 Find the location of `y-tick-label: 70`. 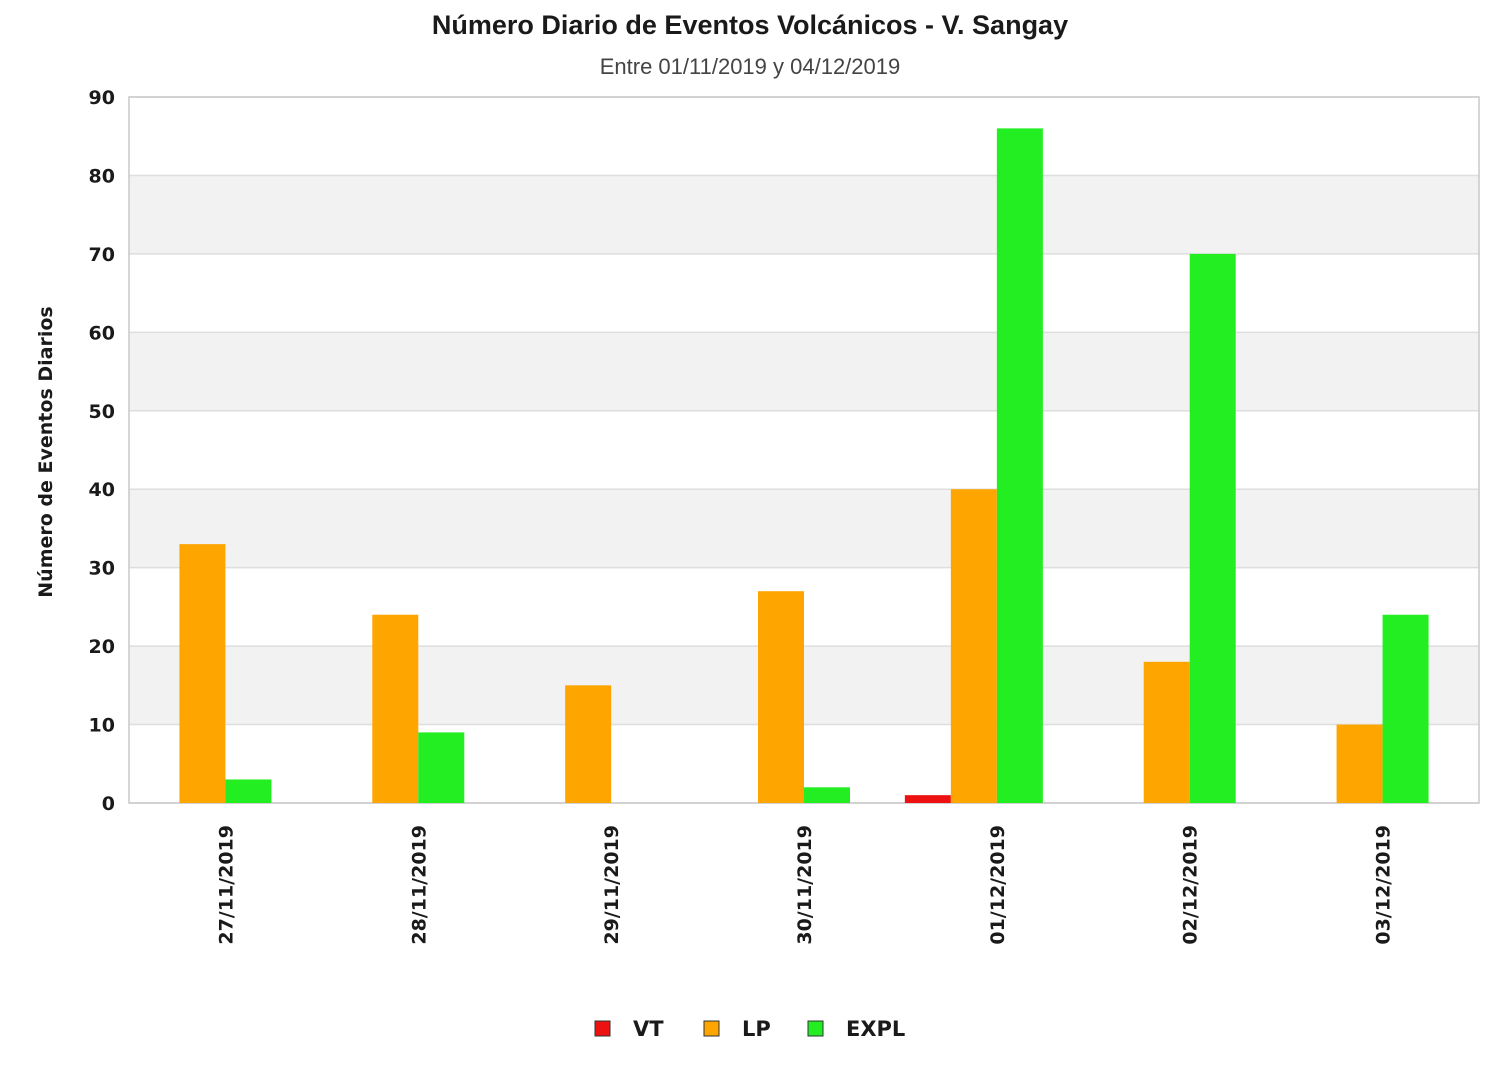

y-tick-label: 70 is located at coordinates (102, 255).